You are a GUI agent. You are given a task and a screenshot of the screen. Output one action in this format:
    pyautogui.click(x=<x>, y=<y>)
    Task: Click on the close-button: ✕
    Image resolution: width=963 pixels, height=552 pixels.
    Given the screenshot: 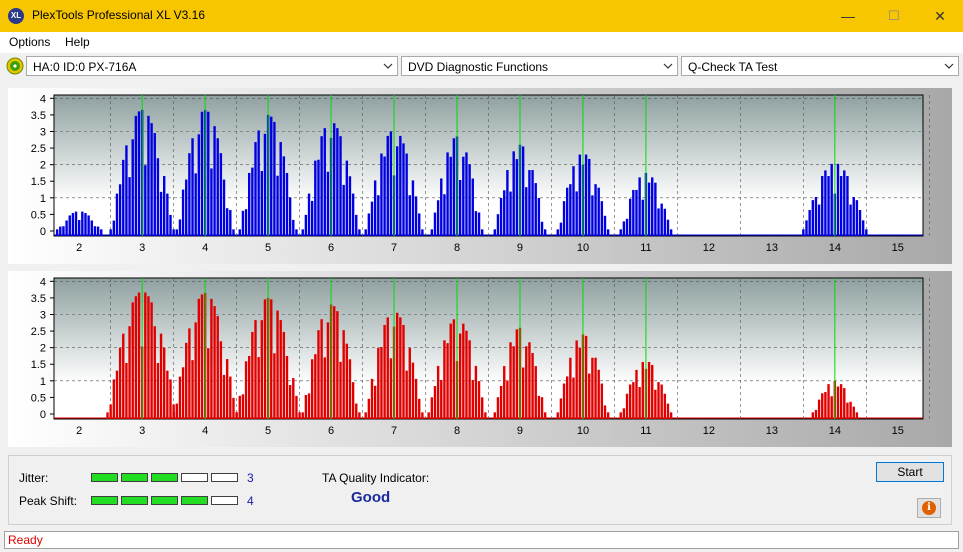 What is the action you would take?
    pyautogui.click(x=940, y=16)
    